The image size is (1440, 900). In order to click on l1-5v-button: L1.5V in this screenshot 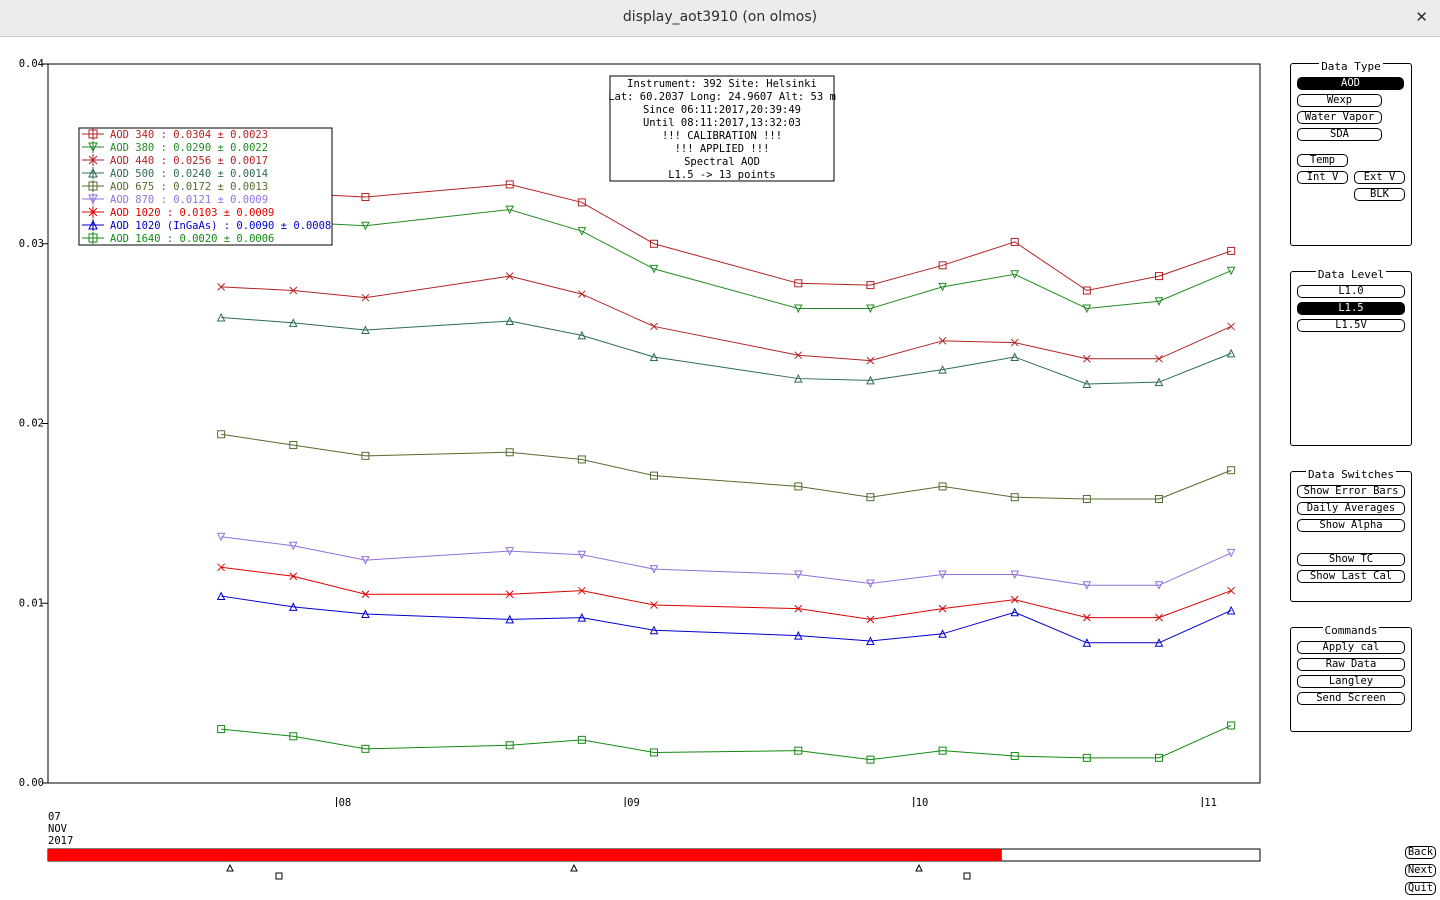, I will do `click(1351, 325)`.